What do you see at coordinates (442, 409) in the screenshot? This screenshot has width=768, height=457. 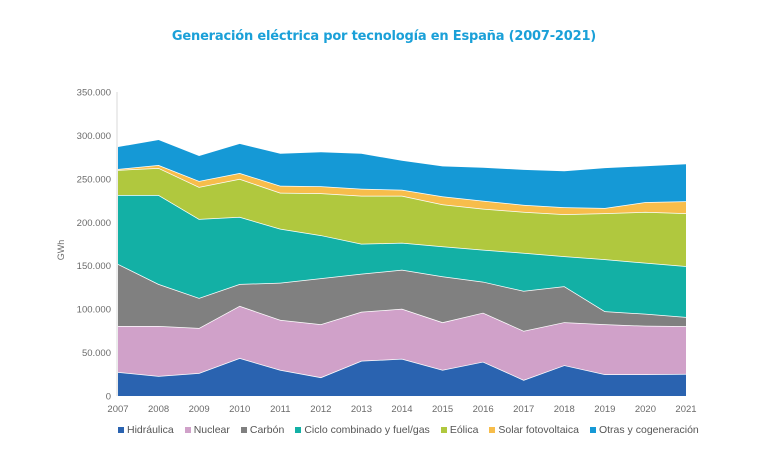 I see `x-tick-label: 2015` at bounding box center [442, 409].